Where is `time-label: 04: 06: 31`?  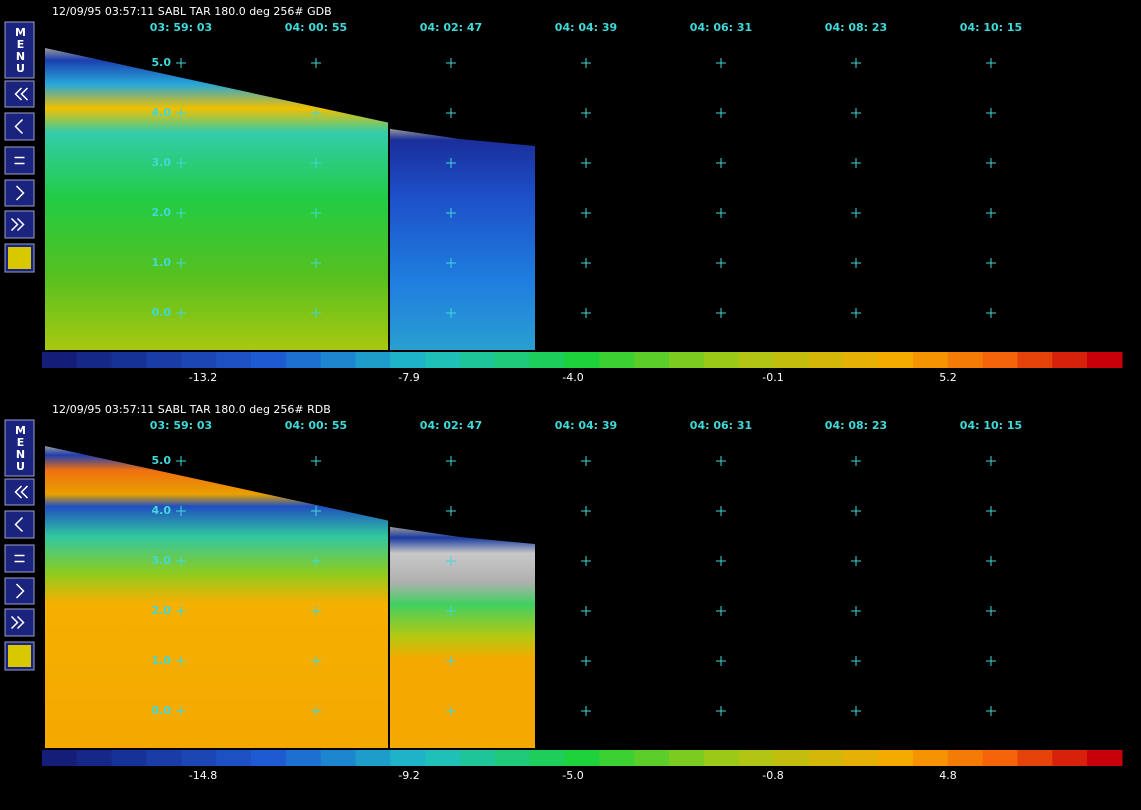
time-label: 04: 06: 31 is located at coordinates (721, 27).